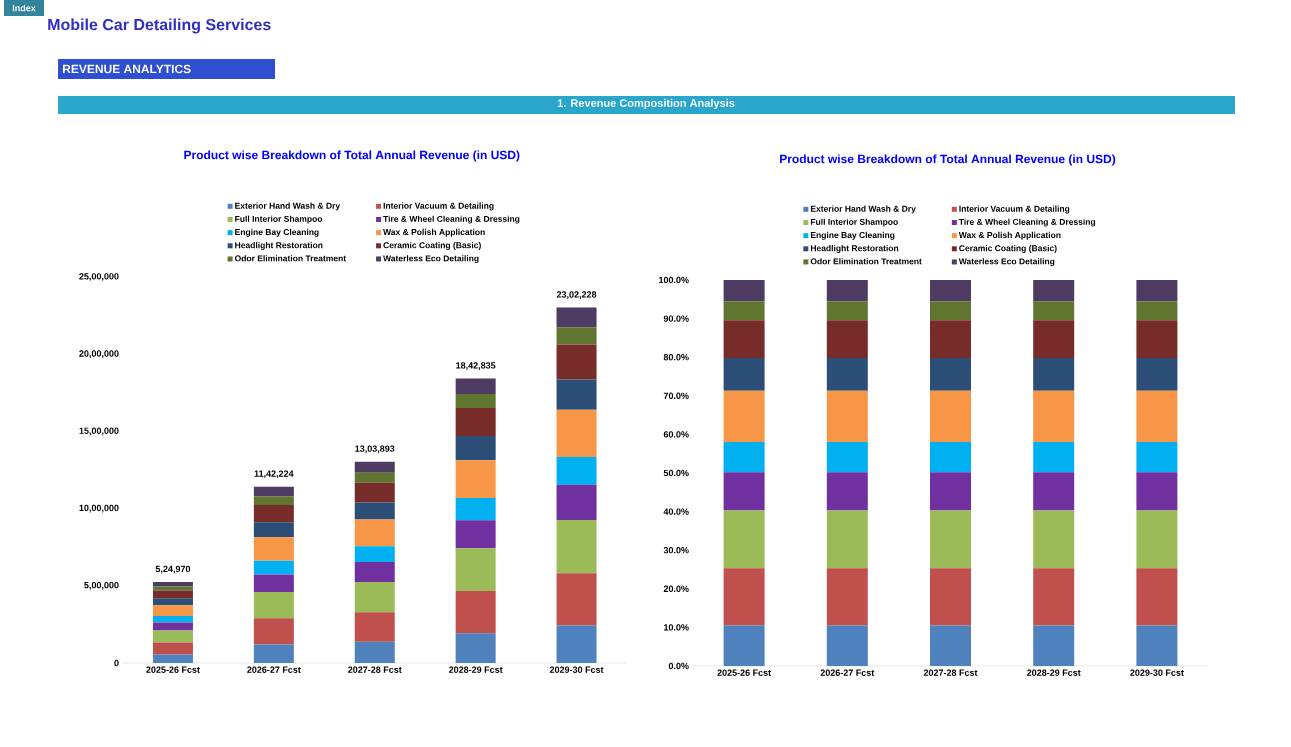 The image size is (1291, 747). What do you see at coordinates (173, 569) in the screenshot?
I see `total-label: 5,24,970` at bounding box center [173, 569].